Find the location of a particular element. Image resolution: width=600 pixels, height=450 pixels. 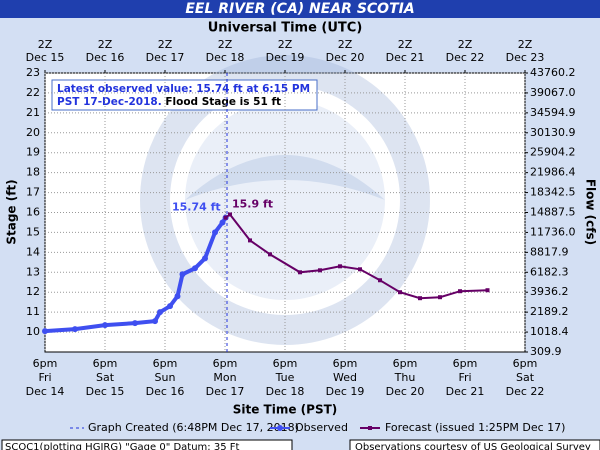

y2-axis-title: Flow (cfs) is located at coordinates (591, 212).